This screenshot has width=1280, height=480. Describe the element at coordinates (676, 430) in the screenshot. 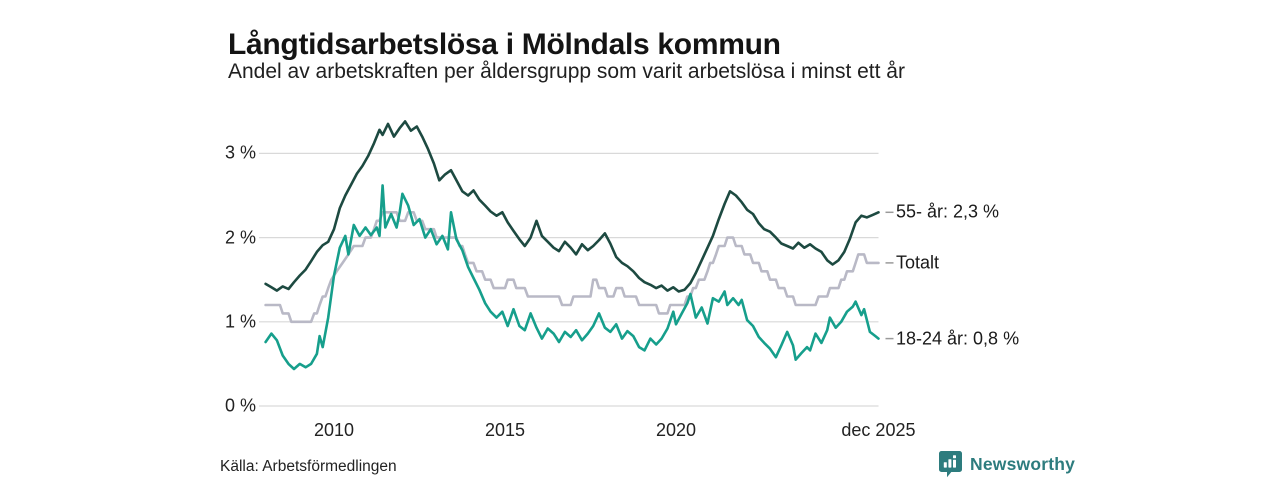

I see `x-tick-label: 2020` at that location.